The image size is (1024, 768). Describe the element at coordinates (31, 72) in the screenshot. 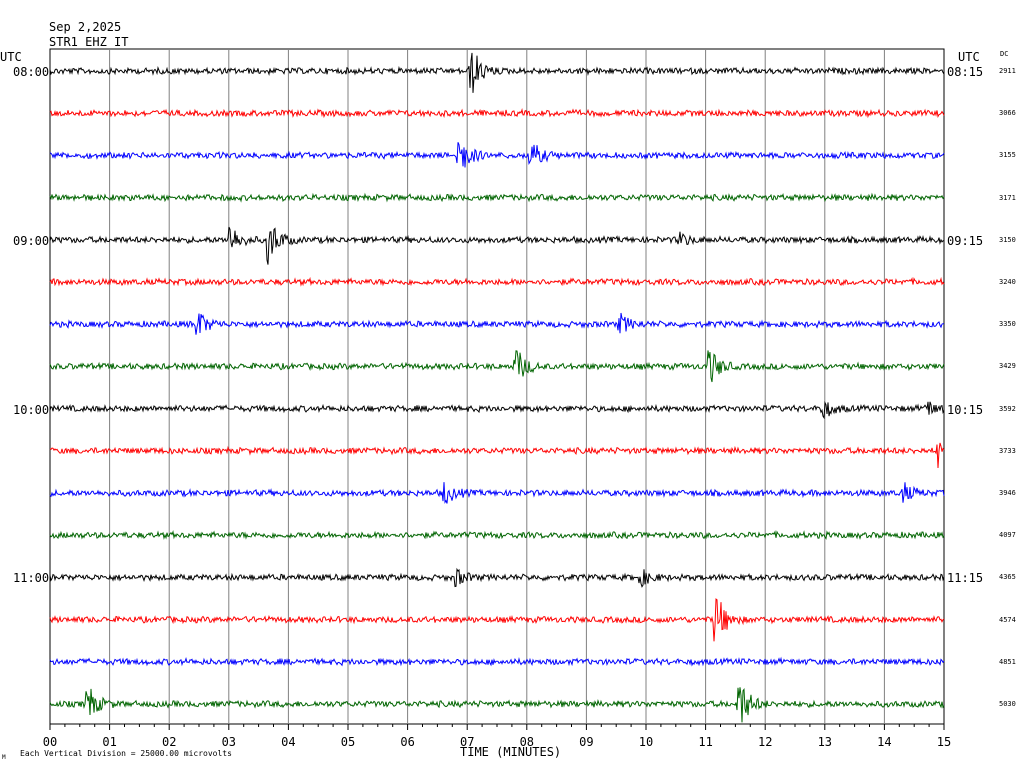

I see `left-time-label: 08:00` at that location.